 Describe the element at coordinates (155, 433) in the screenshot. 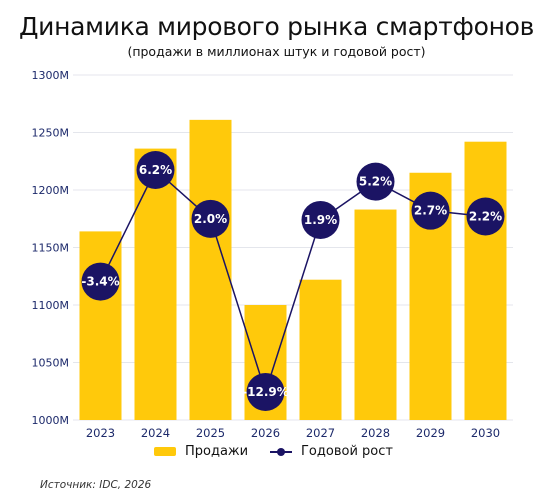

I see `x-tick-label: 2024` at that location.